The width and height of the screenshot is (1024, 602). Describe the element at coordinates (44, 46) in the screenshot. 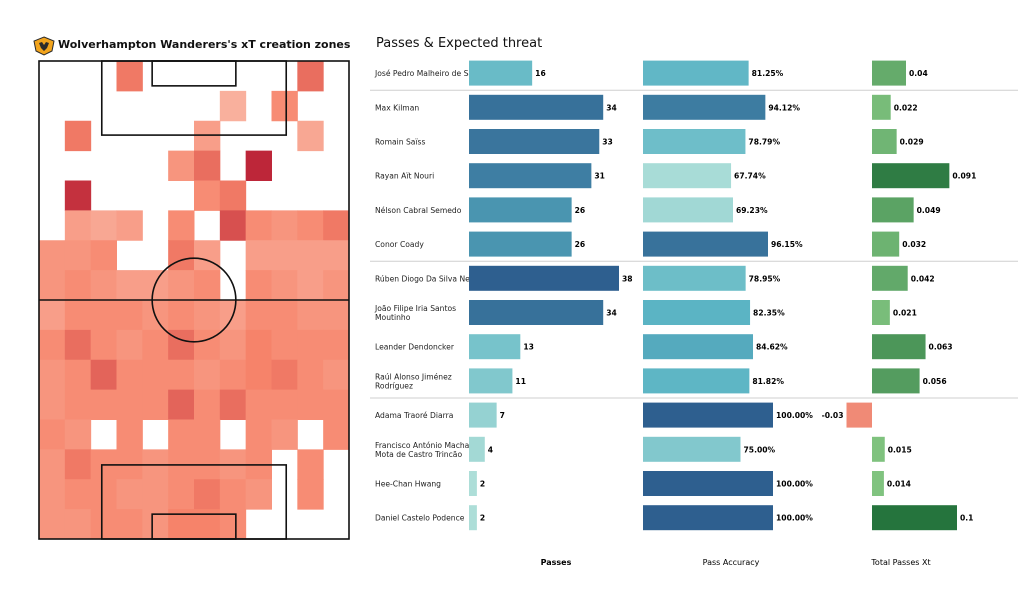

I see `wolf-crest-icon` at that location.